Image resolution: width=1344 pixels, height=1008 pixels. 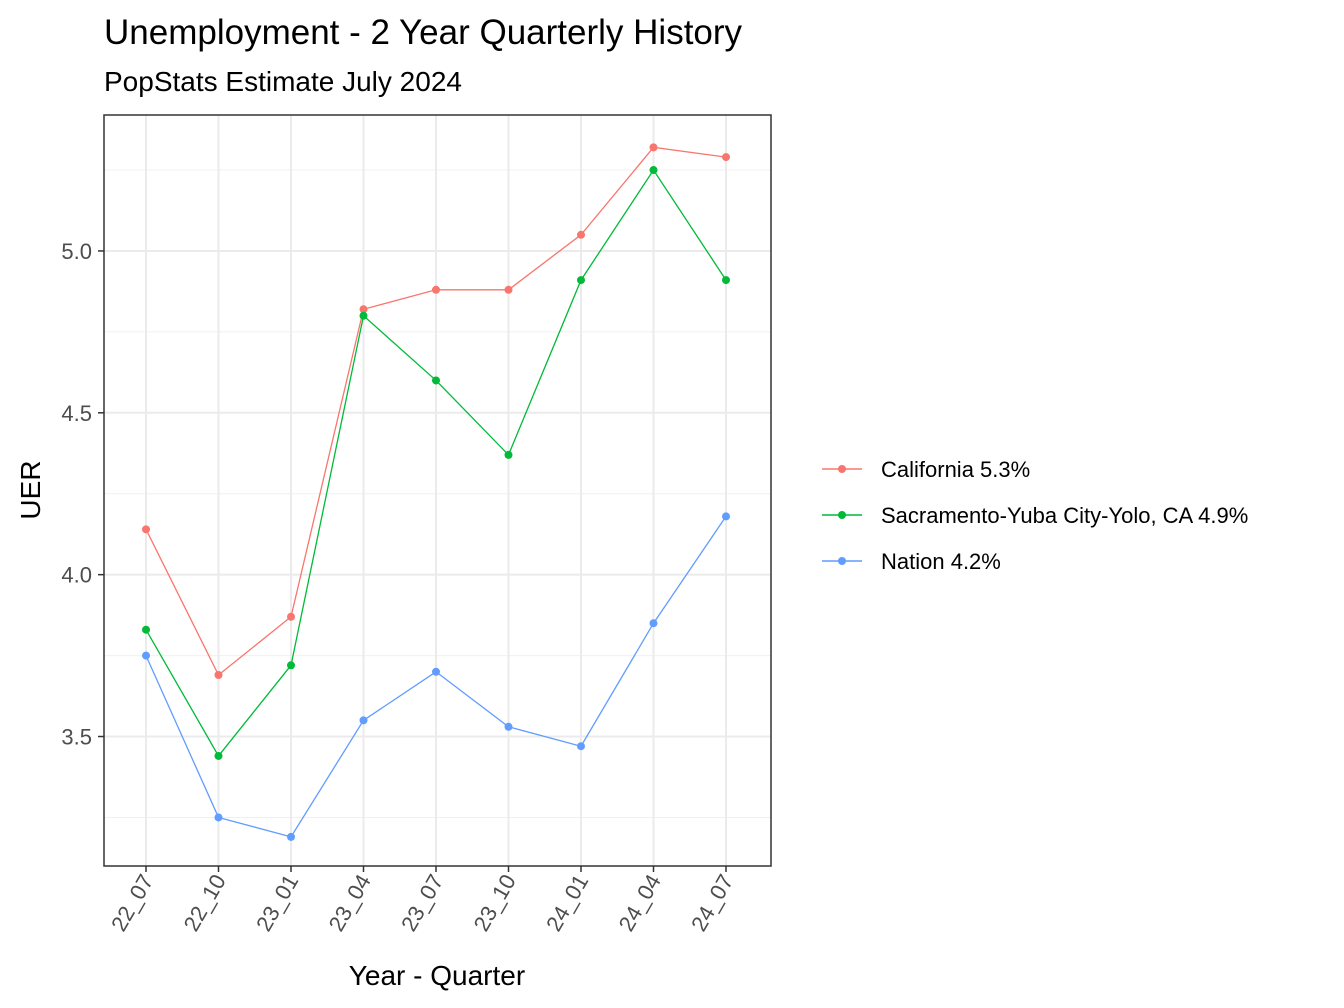 I want to click on x-tick-label: 23_07, so click(x=422, y=902).